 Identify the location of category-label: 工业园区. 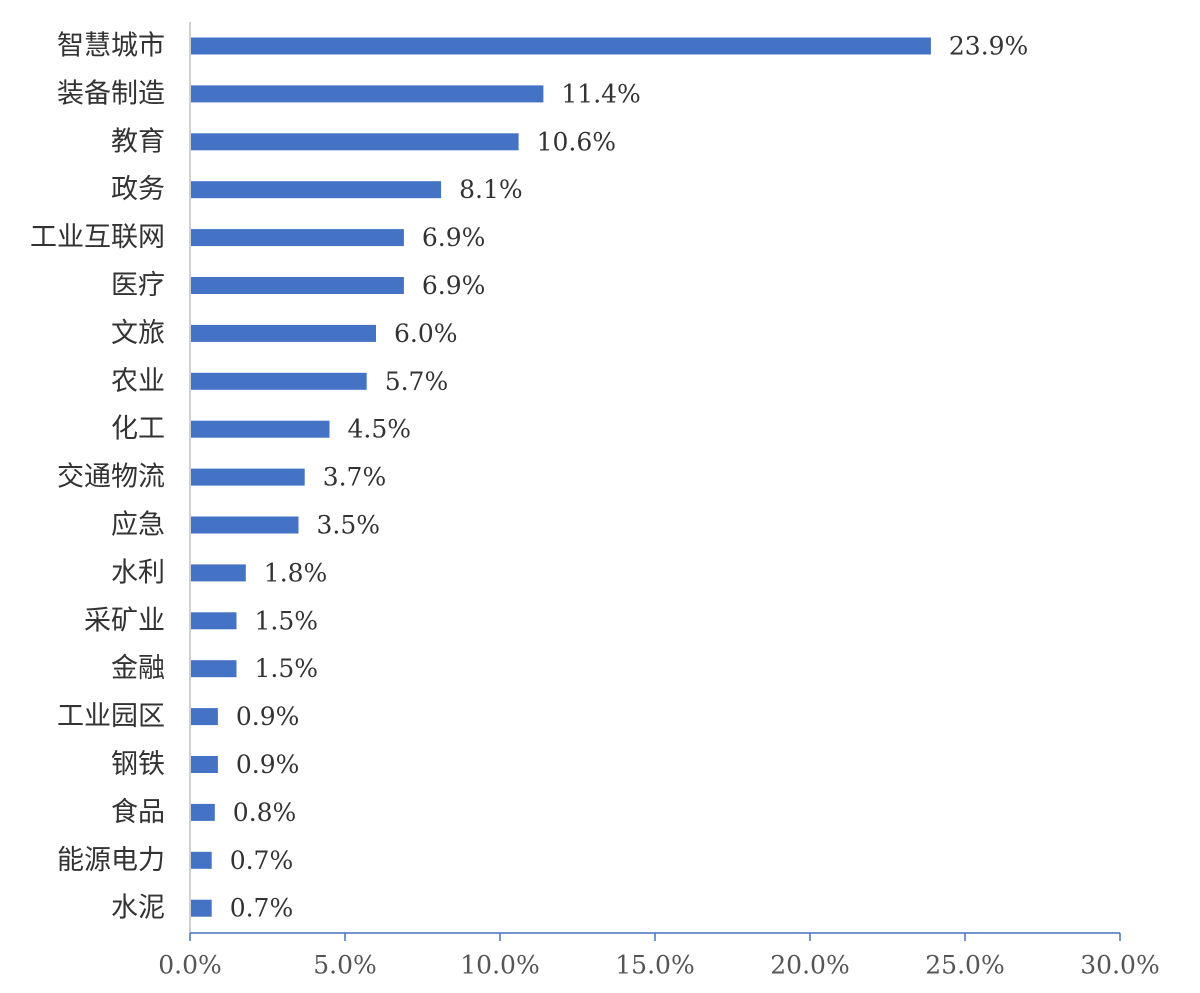
(111, 716).